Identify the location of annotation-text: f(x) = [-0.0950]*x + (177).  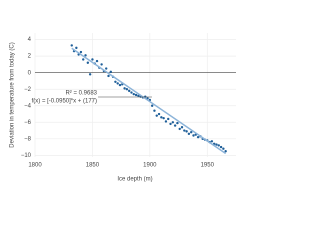
(64, 102).